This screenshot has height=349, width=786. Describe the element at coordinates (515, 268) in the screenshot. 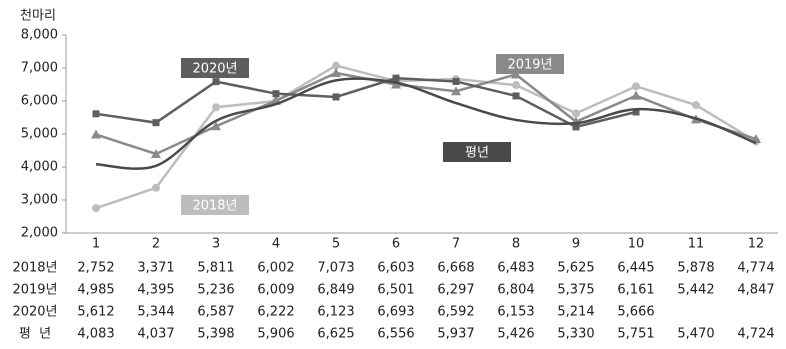

I see `table-cell: 6,483` at that location.